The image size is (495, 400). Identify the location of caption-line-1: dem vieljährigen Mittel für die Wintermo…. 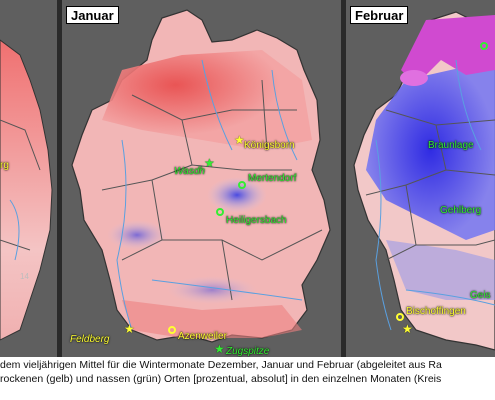
(221, 365).